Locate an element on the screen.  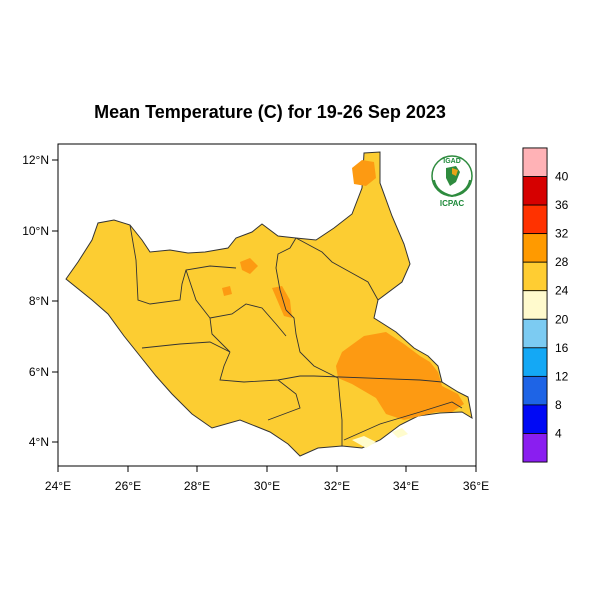
lon-label: 24°E is located at coordinates (58, 486).